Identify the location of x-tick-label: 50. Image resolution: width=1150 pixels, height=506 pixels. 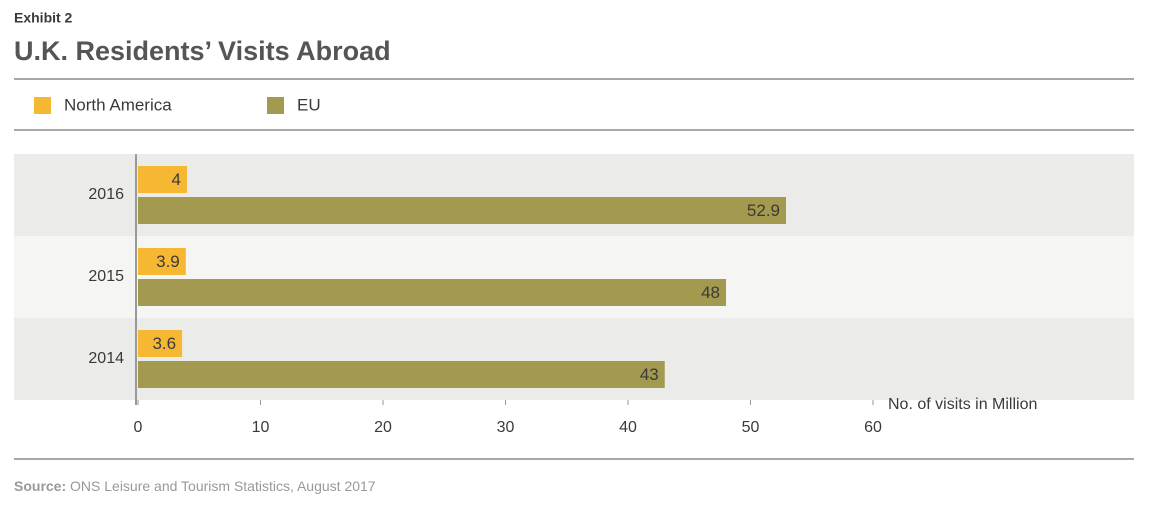
(751, 427).